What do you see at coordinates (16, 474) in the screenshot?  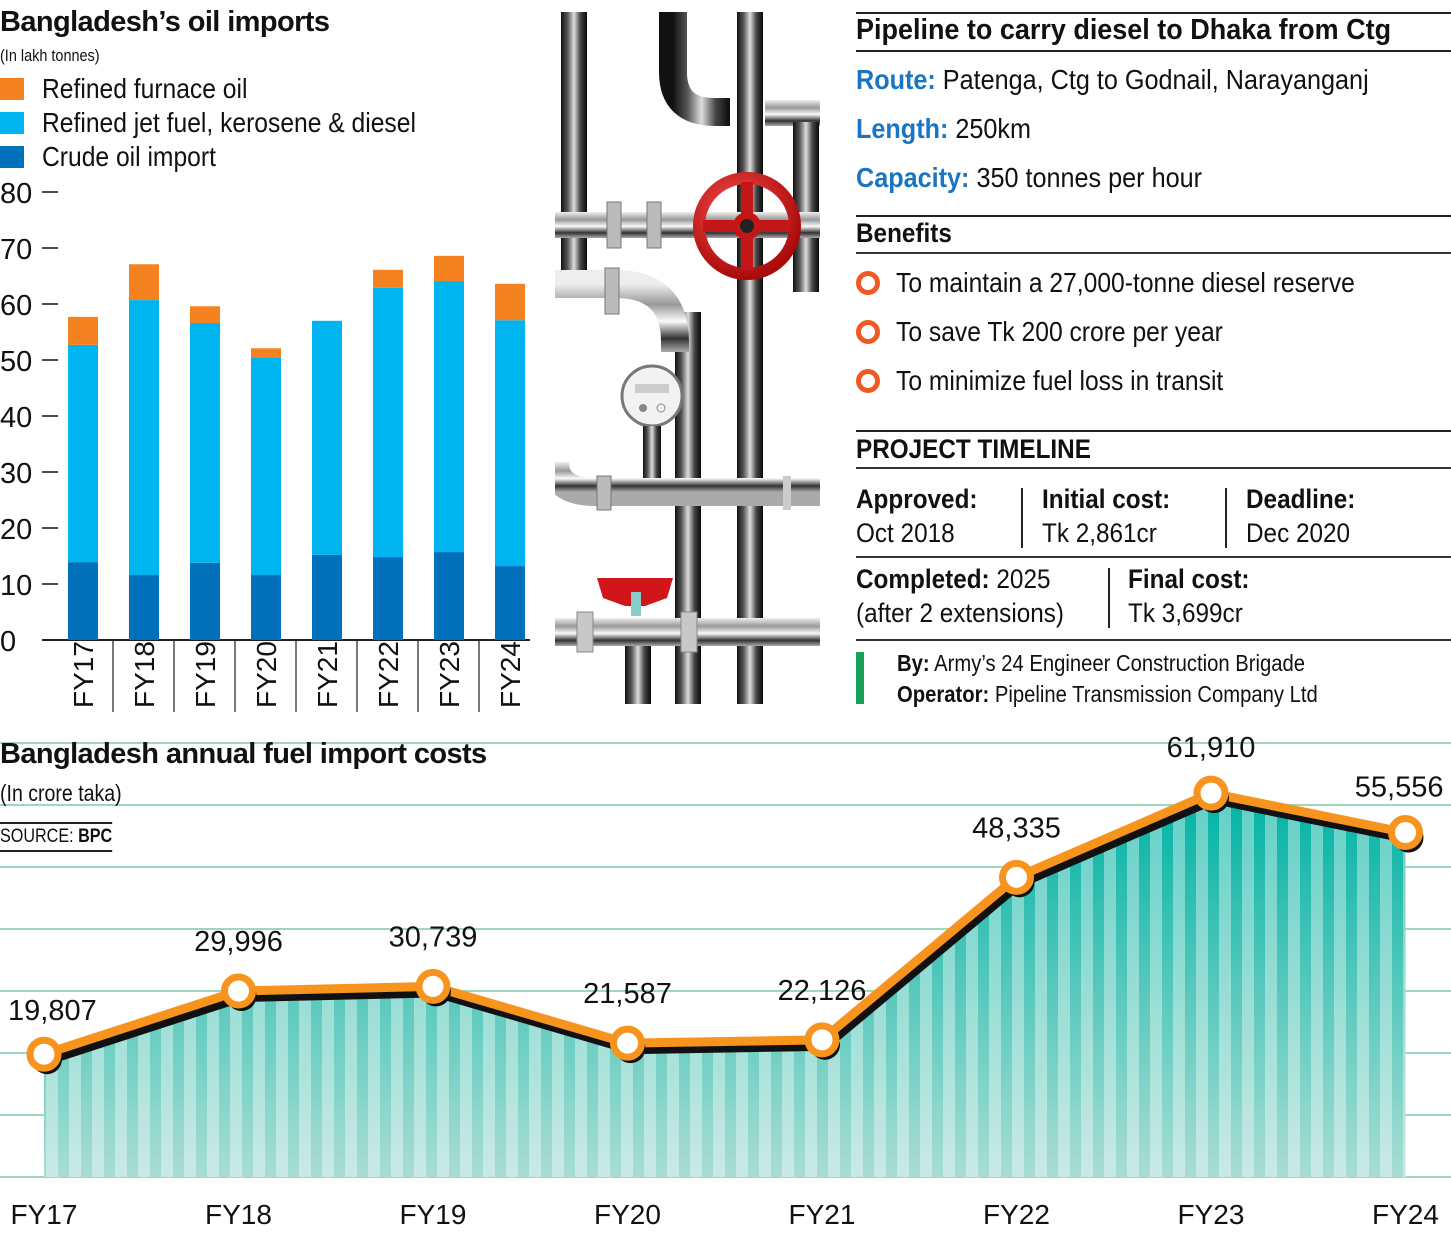 I see `y-tick-label: 30` at bounding box center [16, 474].